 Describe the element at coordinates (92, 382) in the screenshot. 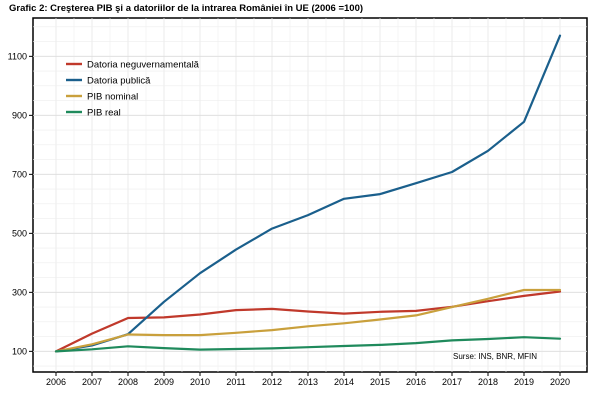

I see `x-tick-label: 2007` at that location.